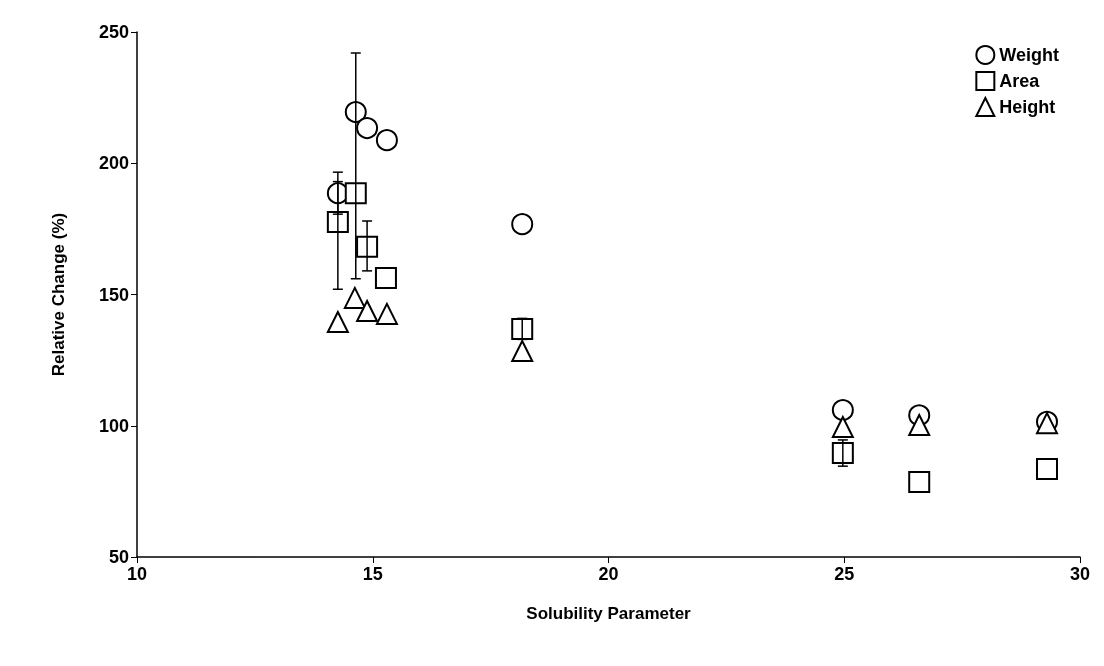 This screenshot has width=1104, height=666. Describe the element at coordinates (137, 574) in the screenshot. I see `x-tick-label: 10` at that location.